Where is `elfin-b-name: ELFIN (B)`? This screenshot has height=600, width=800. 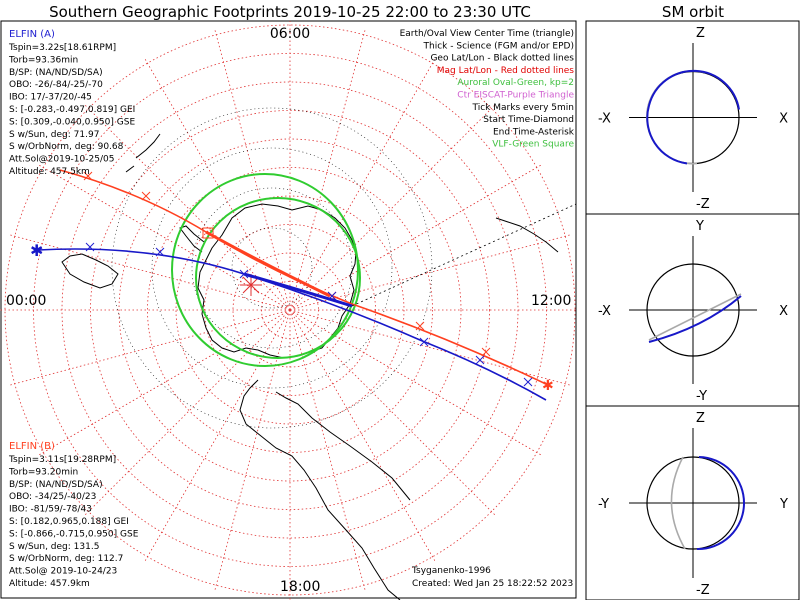
elfin-b-name: ELFIN (B) is located at coordinates (32, 446).